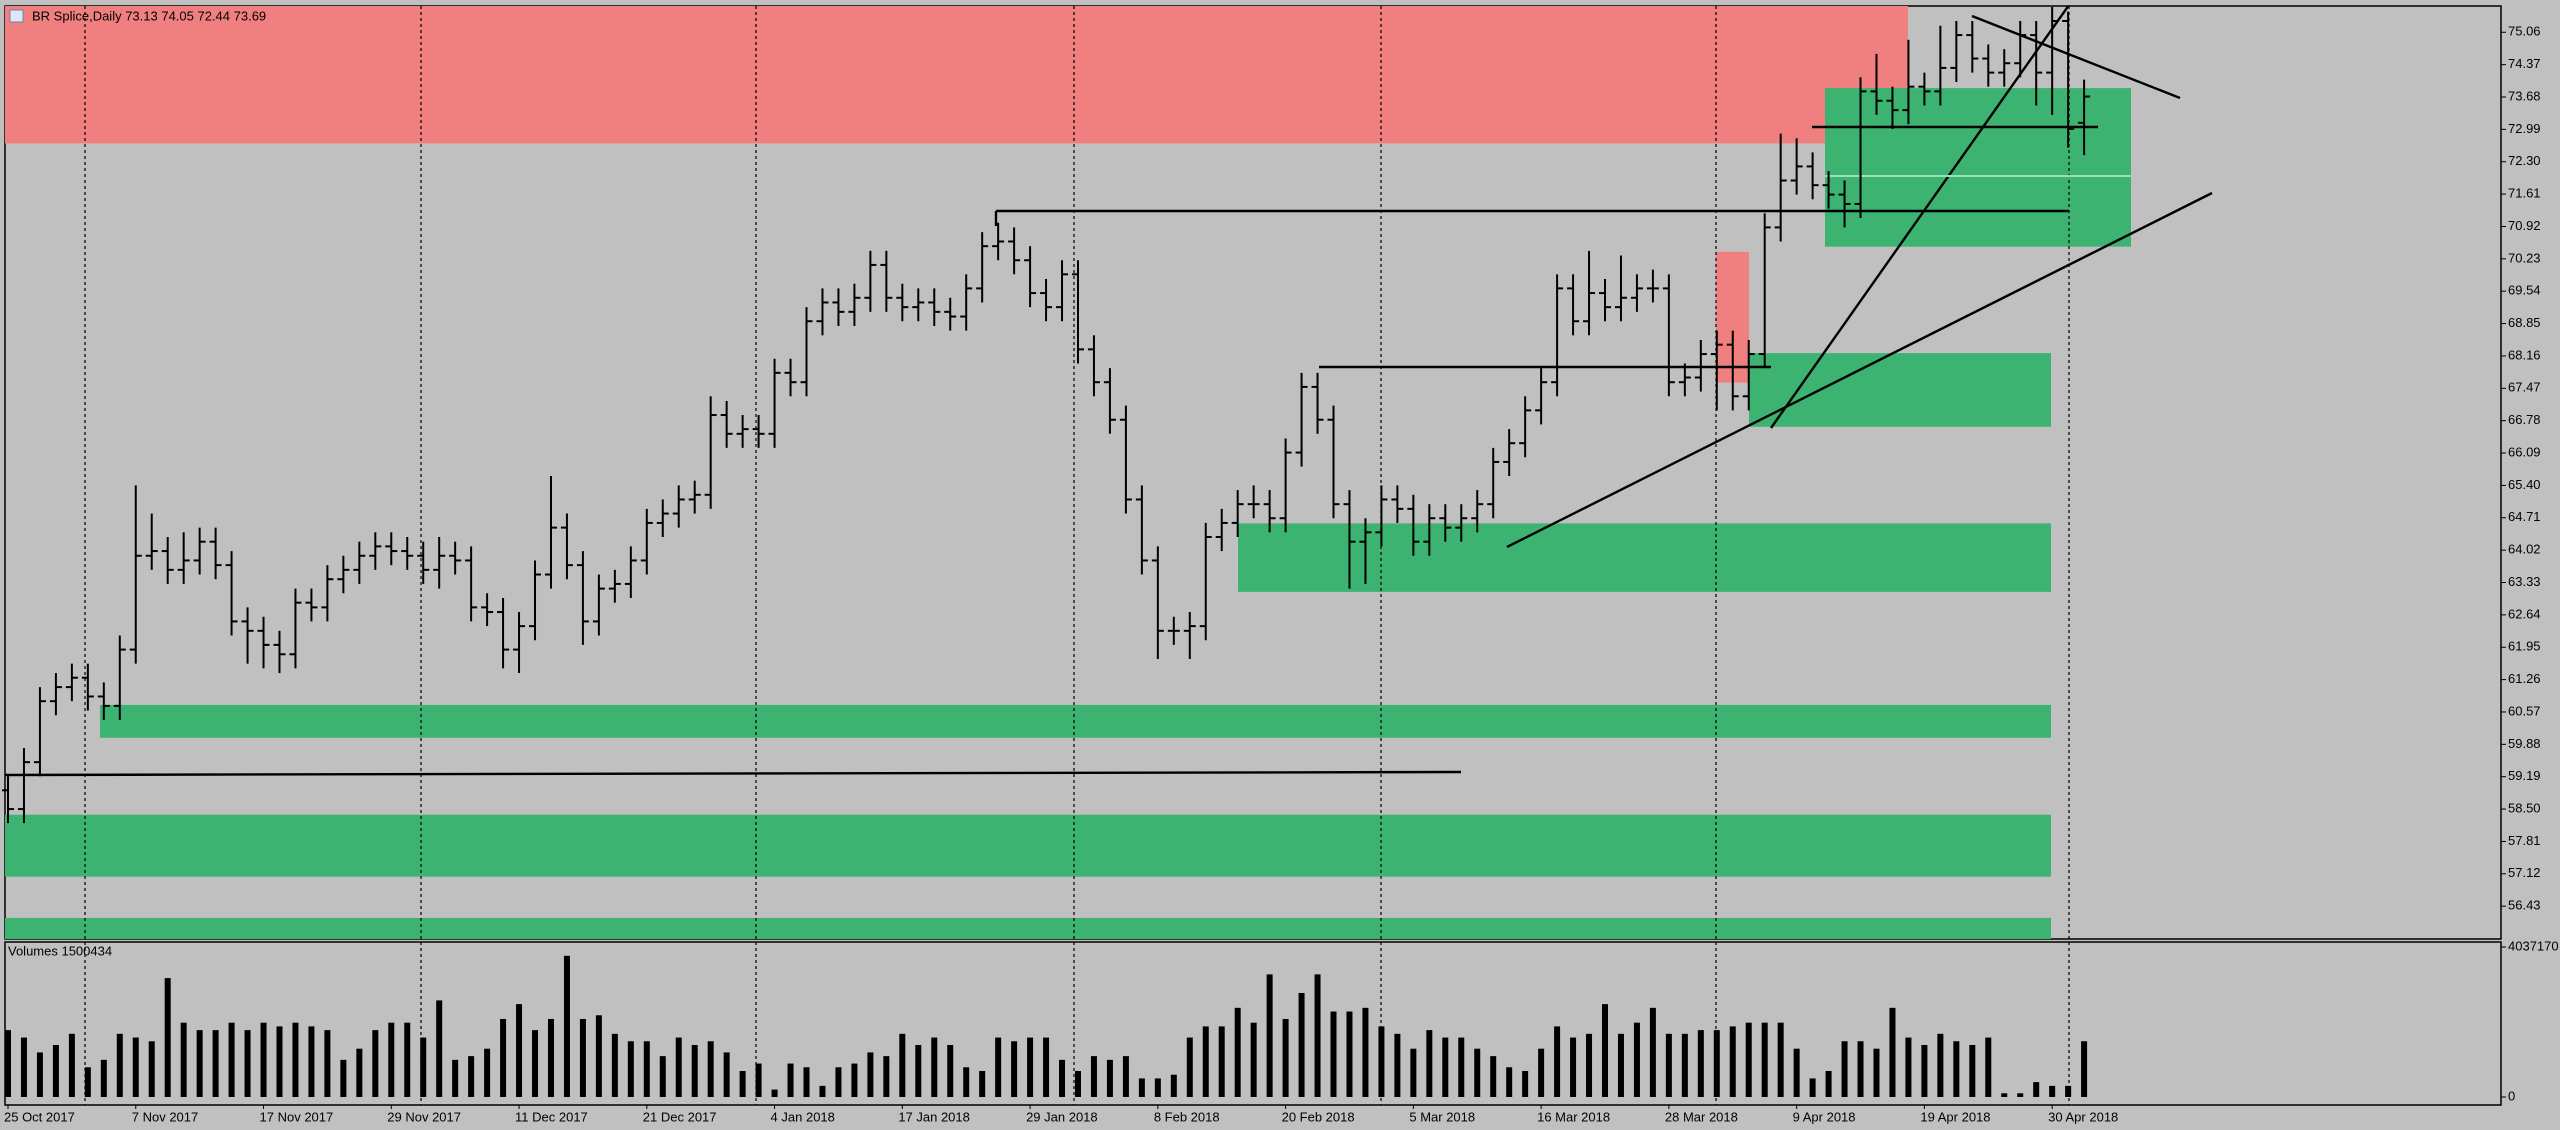  Describe the element at coordinates (2524, 387) in the screenshot. I see `y-tick-label: 67.47` at that location.